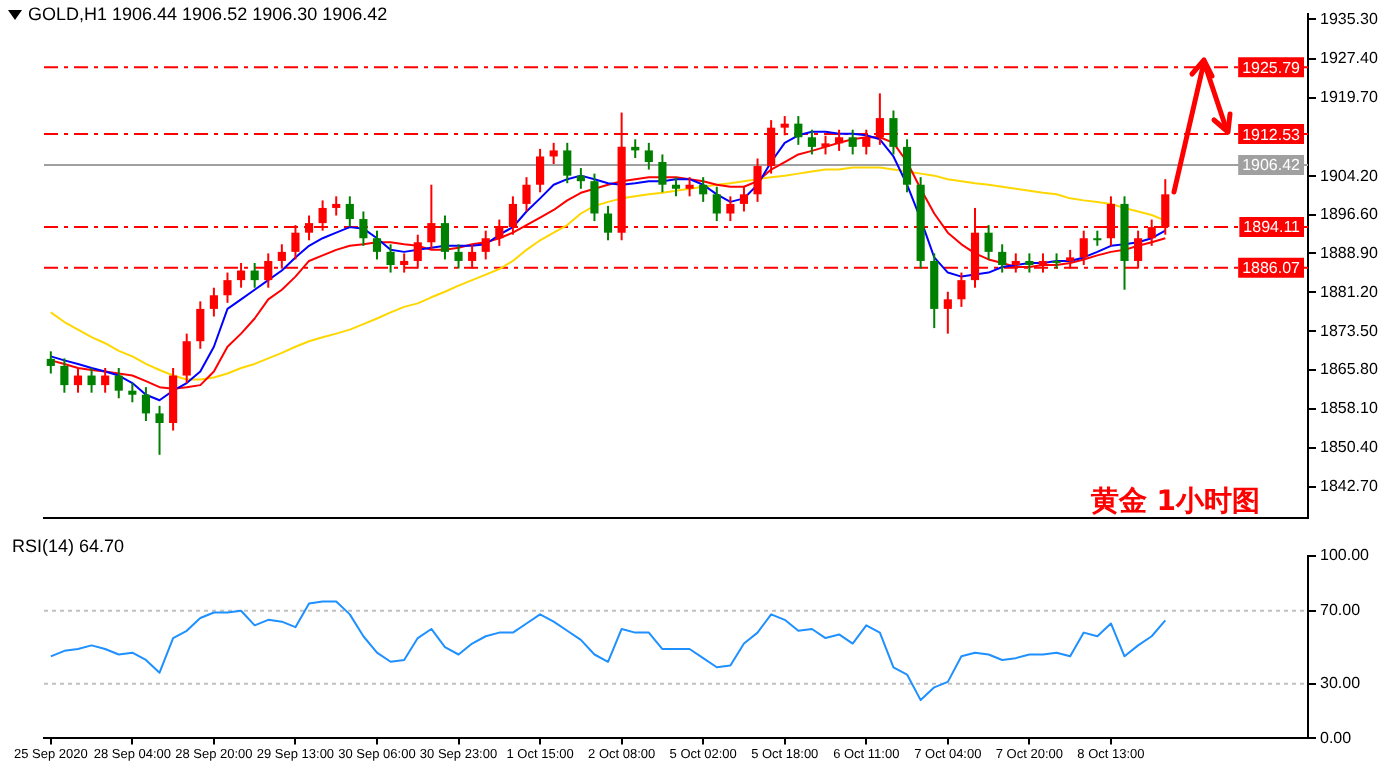  Describe the element at coordinates (1349, 447) in the screenshot. I see `y-tick-label: 1850.40` at that location.